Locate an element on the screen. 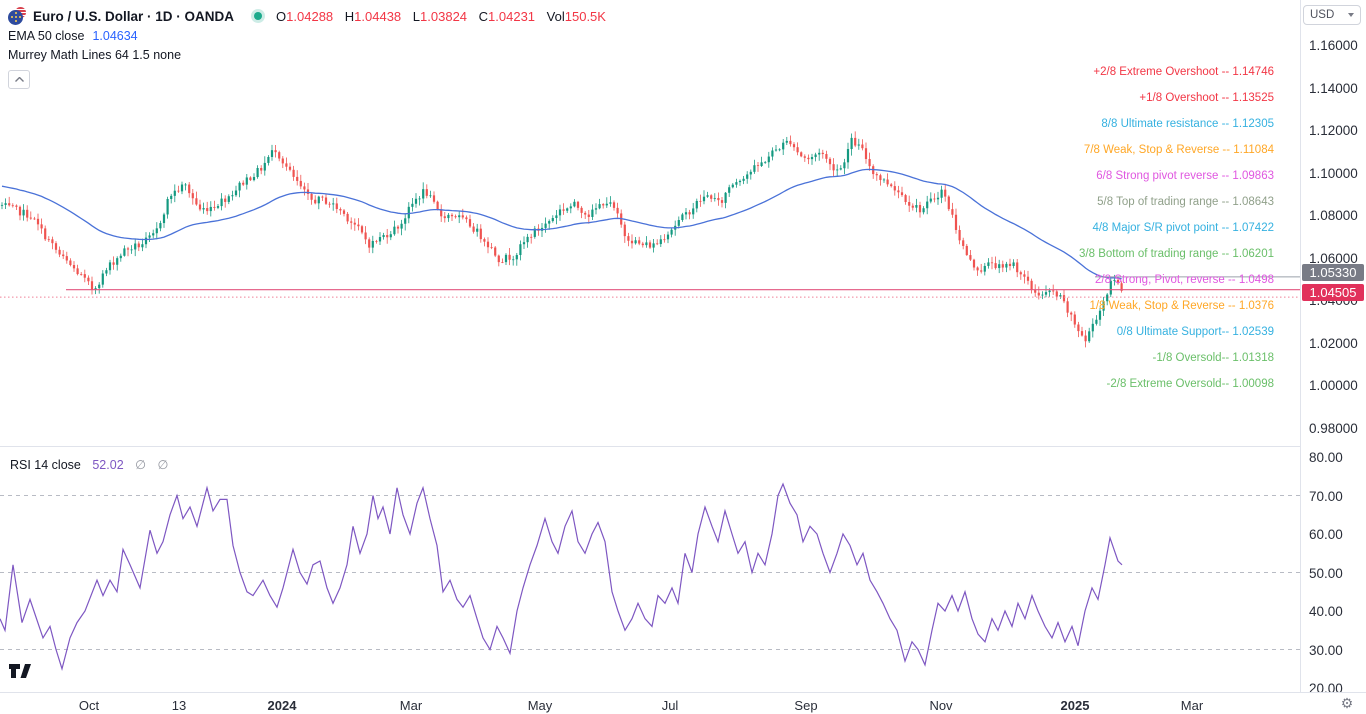 The height and width of the screenshot is (714, 1366). eurusd-pair-icon is located at coordinates (17, 16).